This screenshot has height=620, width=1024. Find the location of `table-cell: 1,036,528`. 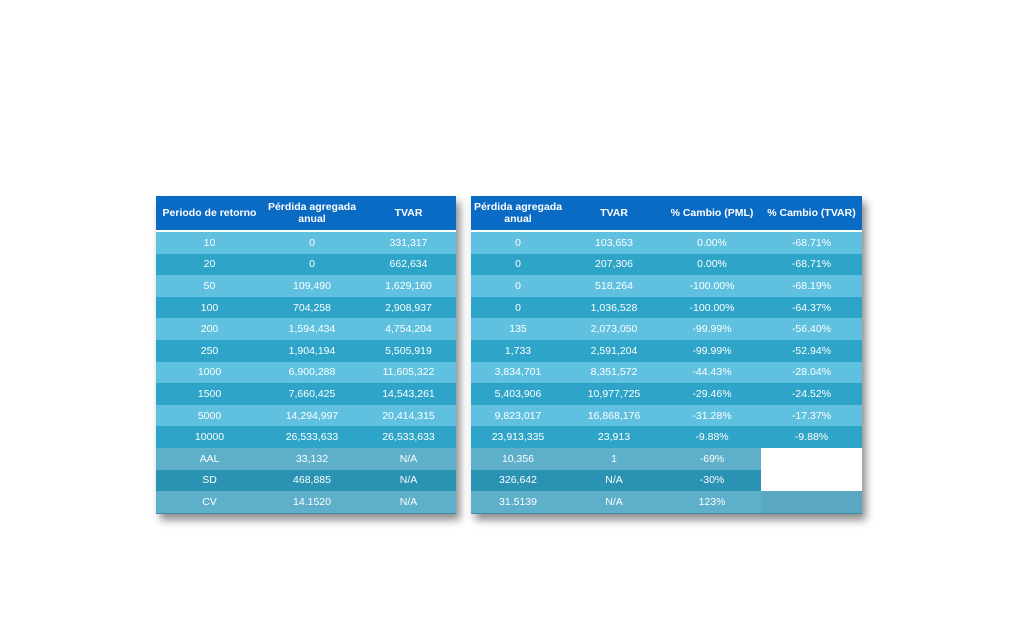

table-cell: 1,036,528 is located at coordinates (614, 307).